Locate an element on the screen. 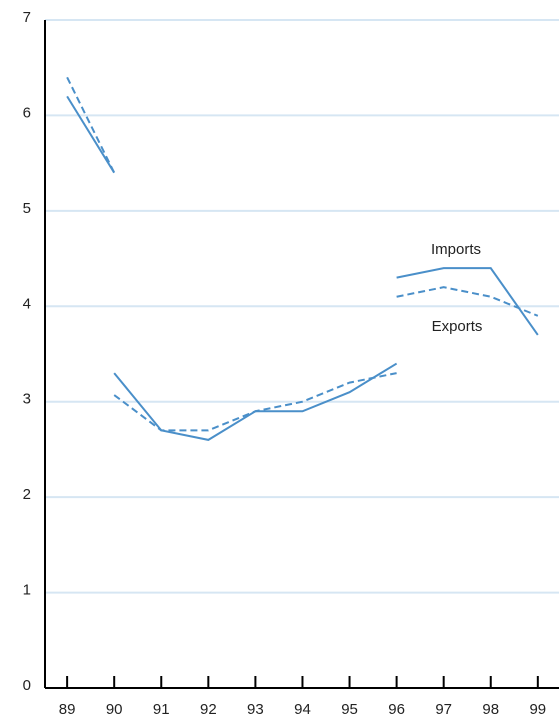 This screenshot has width=559, height=717. y-tick-label: 2 is located at coordinates (27, 494).